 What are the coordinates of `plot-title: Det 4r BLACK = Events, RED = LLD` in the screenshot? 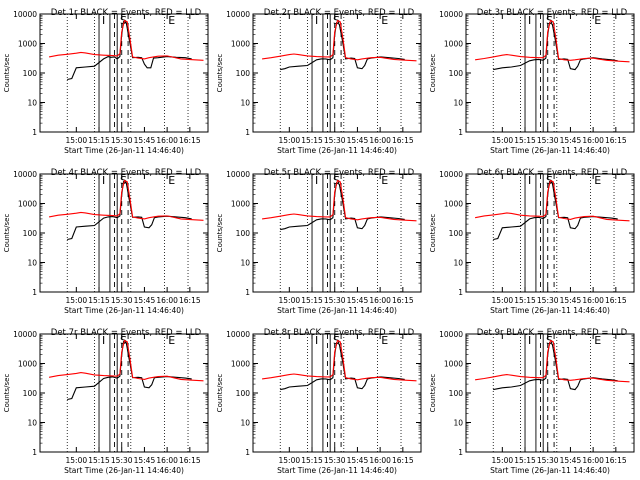 It's located at (126, 173).